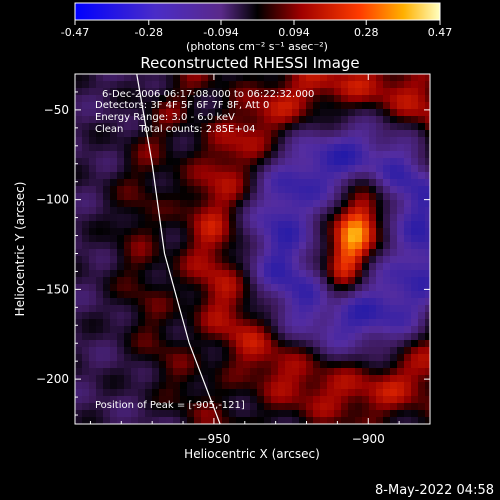 The width and height of the screenshot is (500, 500). I want to click on annotation-energy: Energy Range: 3.0 - 6.0 keV, so click(165, 117).